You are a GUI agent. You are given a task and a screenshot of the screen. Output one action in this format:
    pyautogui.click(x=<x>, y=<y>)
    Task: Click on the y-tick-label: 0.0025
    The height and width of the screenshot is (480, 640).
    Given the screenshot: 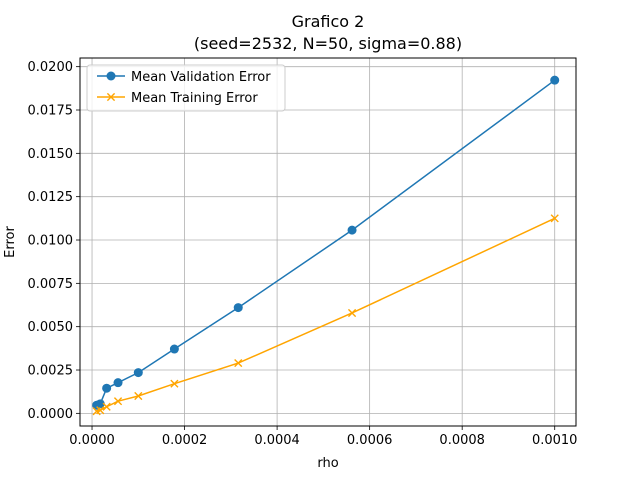 What is the action you would take?
    pyautogui.click(x=51, y=371)
    